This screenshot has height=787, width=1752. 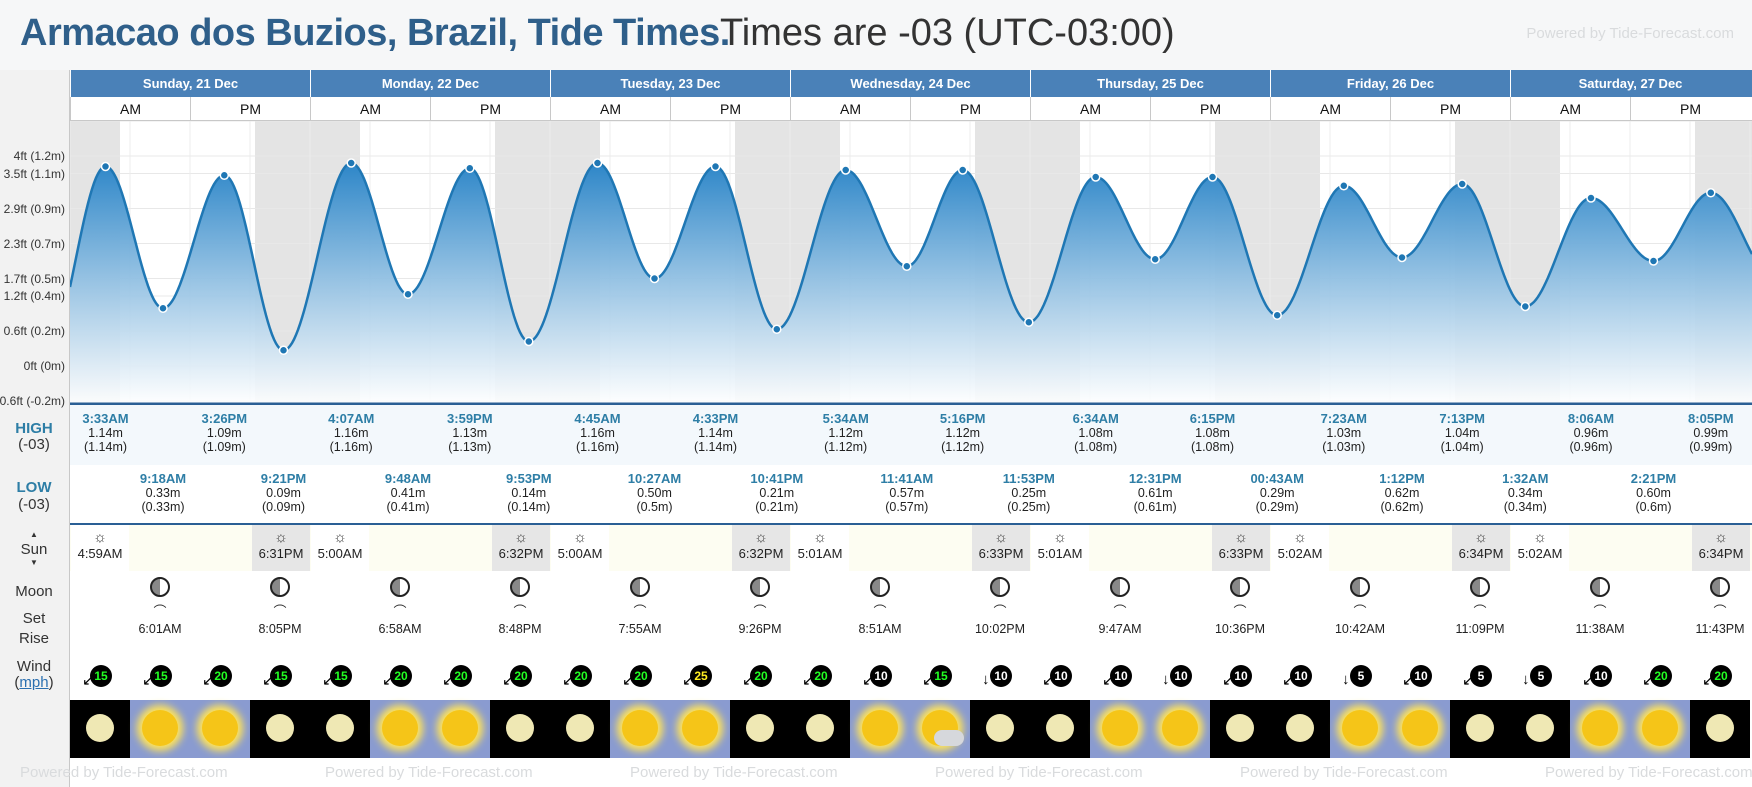 I want to click on low-tide-height-alt: (0.09m), so click(x=283, y=507).